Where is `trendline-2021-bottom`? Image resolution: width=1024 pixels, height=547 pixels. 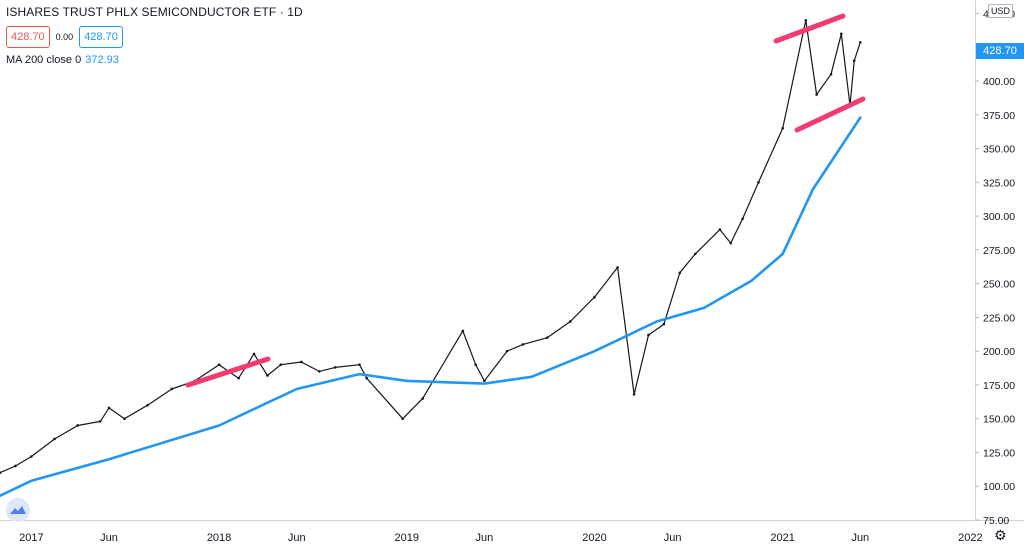 trendline-2021-bottom is located at coordinates (830, 114).